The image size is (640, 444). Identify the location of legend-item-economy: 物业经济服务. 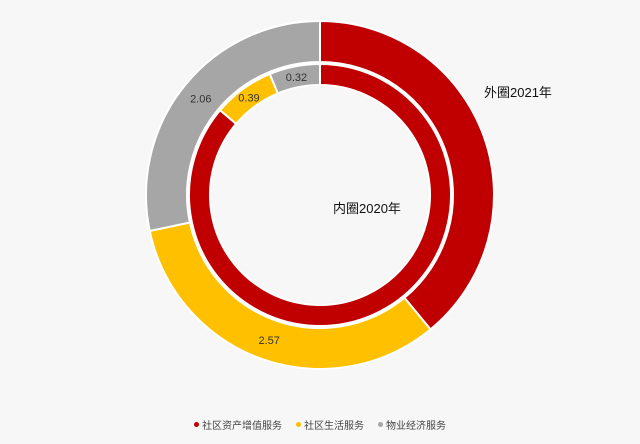
(412, 424).